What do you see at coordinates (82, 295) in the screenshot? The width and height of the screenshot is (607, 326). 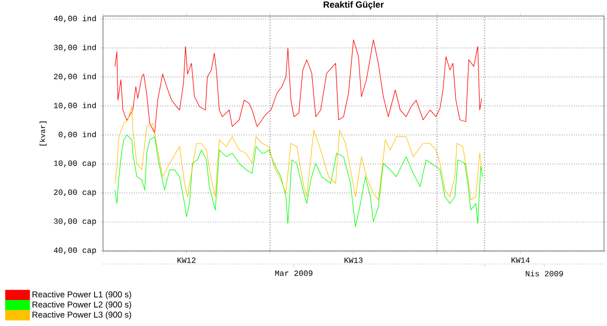 I see `legend-label: Reactive Power L1 (900 s)` at bounding box center [82, 295].